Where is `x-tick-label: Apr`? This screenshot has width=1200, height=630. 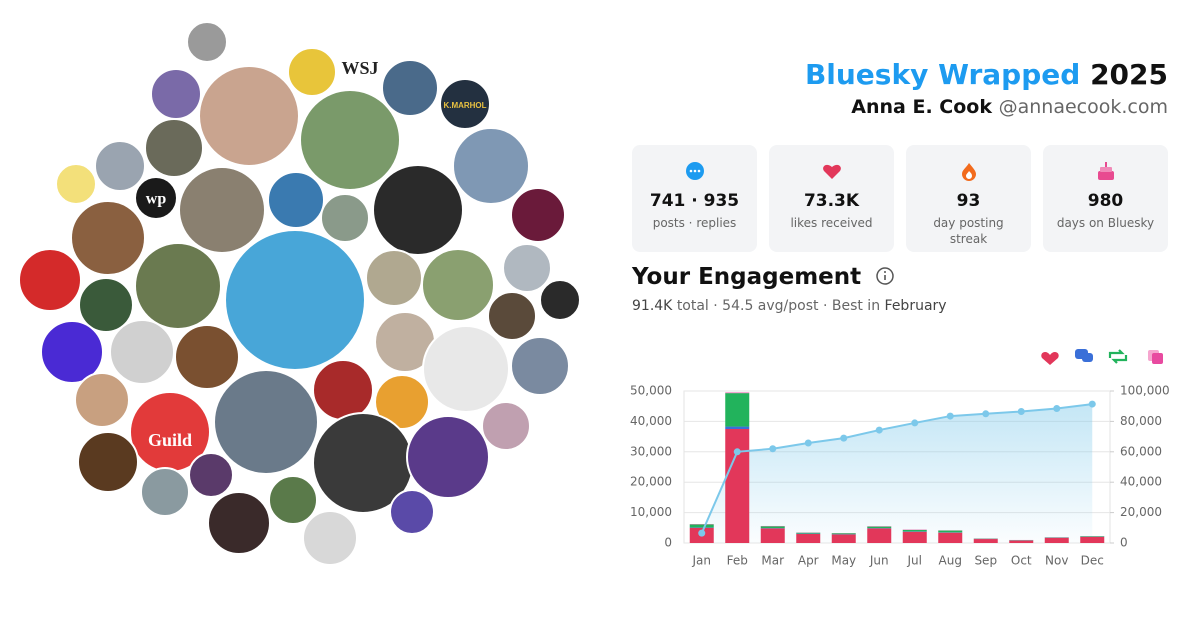
x-tick-label: Apr is located at coordinates (808, 561).